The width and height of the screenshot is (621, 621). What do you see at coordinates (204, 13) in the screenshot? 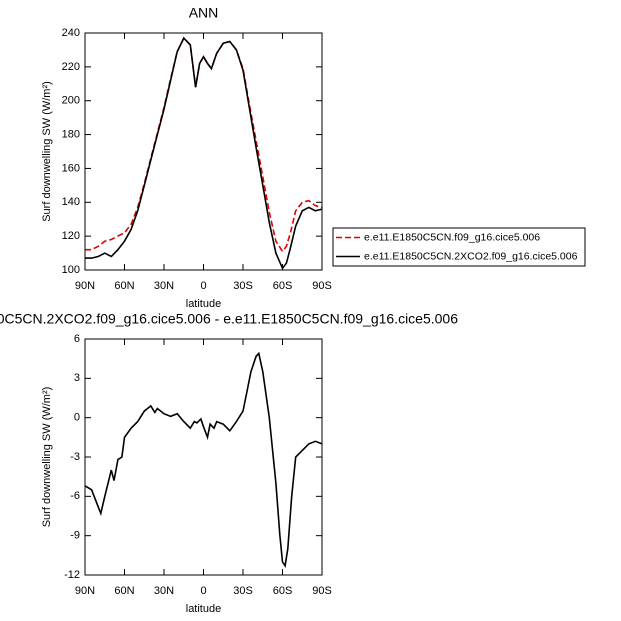
I see `chart-title: ANN` at bounding box center [204, 13].